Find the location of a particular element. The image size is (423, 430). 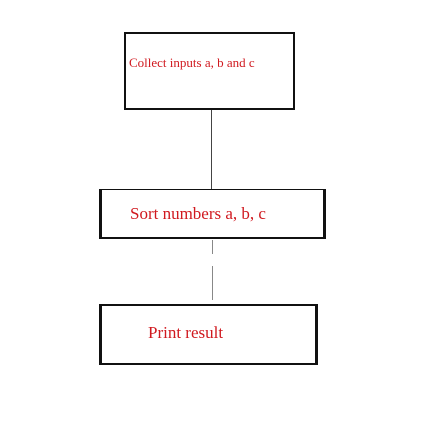

node-print-result: Print result is located at coordinates (208, 334).